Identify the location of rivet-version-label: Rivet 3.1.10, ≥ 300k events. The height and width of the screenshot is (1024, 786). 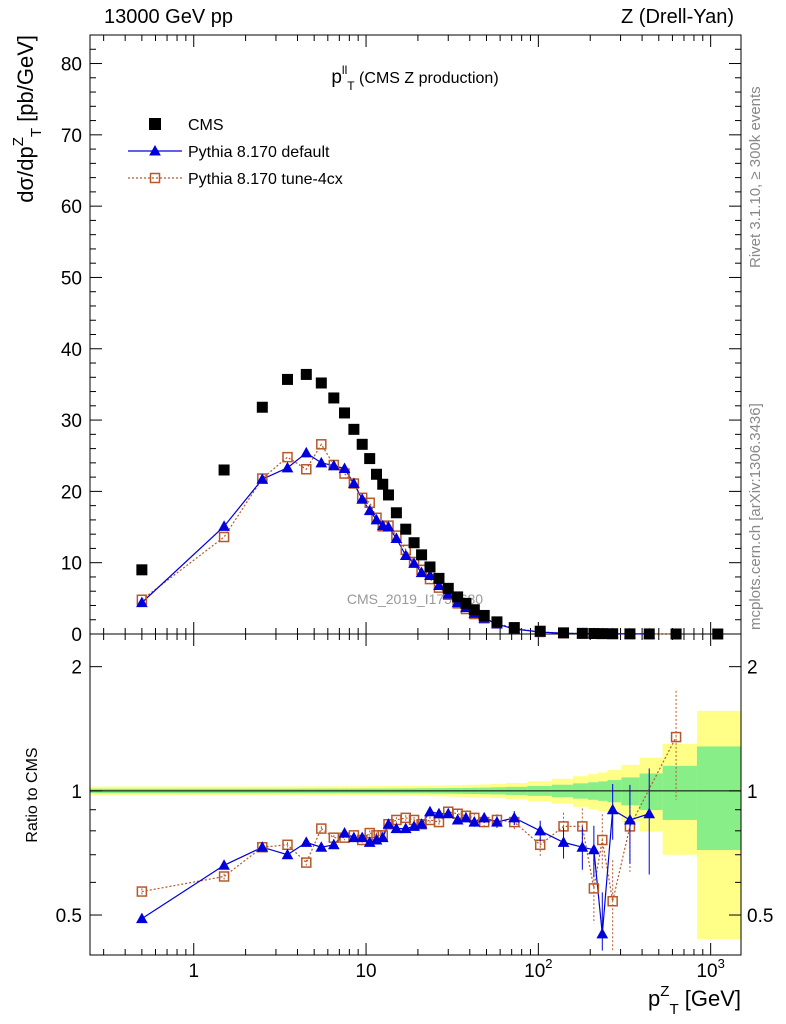
(755, 177).